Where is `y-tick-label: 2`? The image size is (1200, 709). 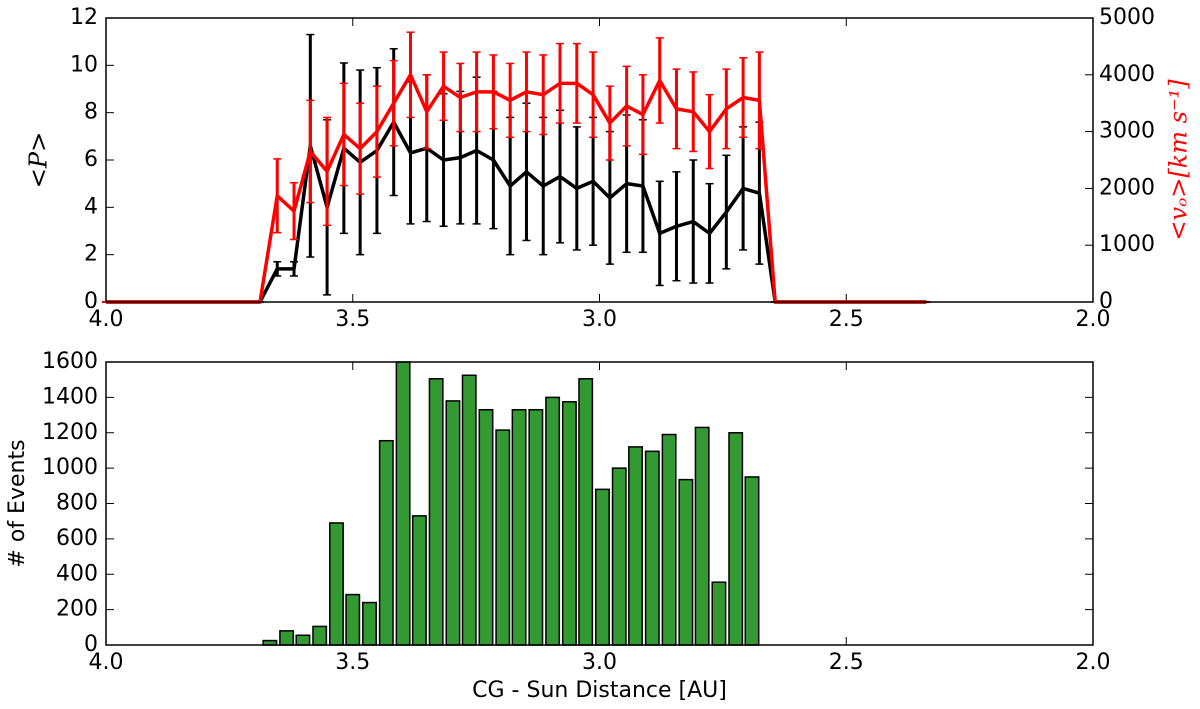
y-tick-label: 2 is located at coordinates (91, 254).